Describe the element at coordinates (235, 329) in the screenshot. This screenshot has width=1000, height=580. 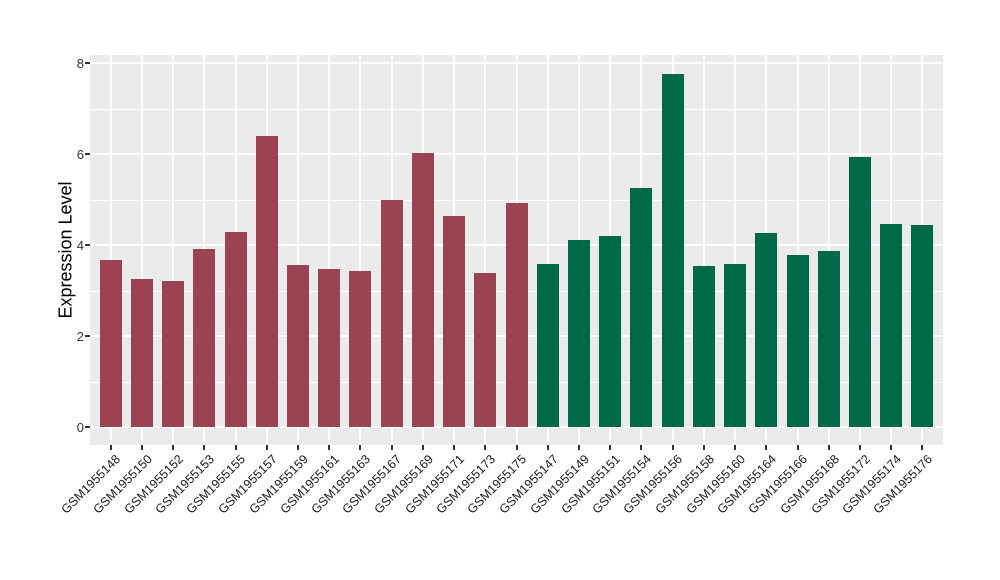
I see `bar-GSM1955155` at that location.